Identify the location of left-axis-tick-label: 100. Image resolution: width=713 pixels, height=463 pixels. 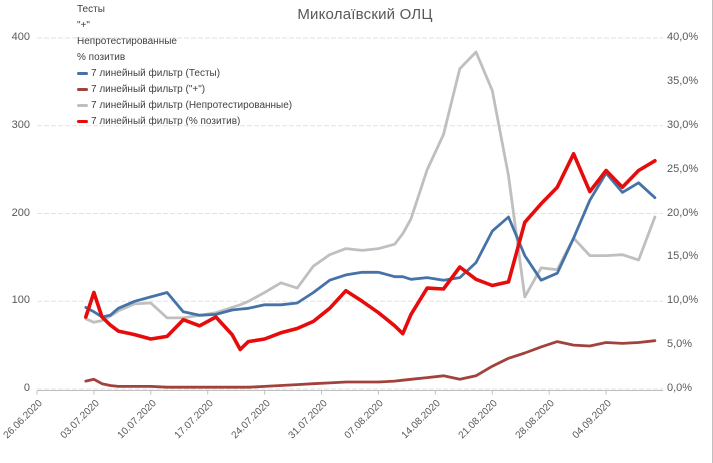
(20, 300).